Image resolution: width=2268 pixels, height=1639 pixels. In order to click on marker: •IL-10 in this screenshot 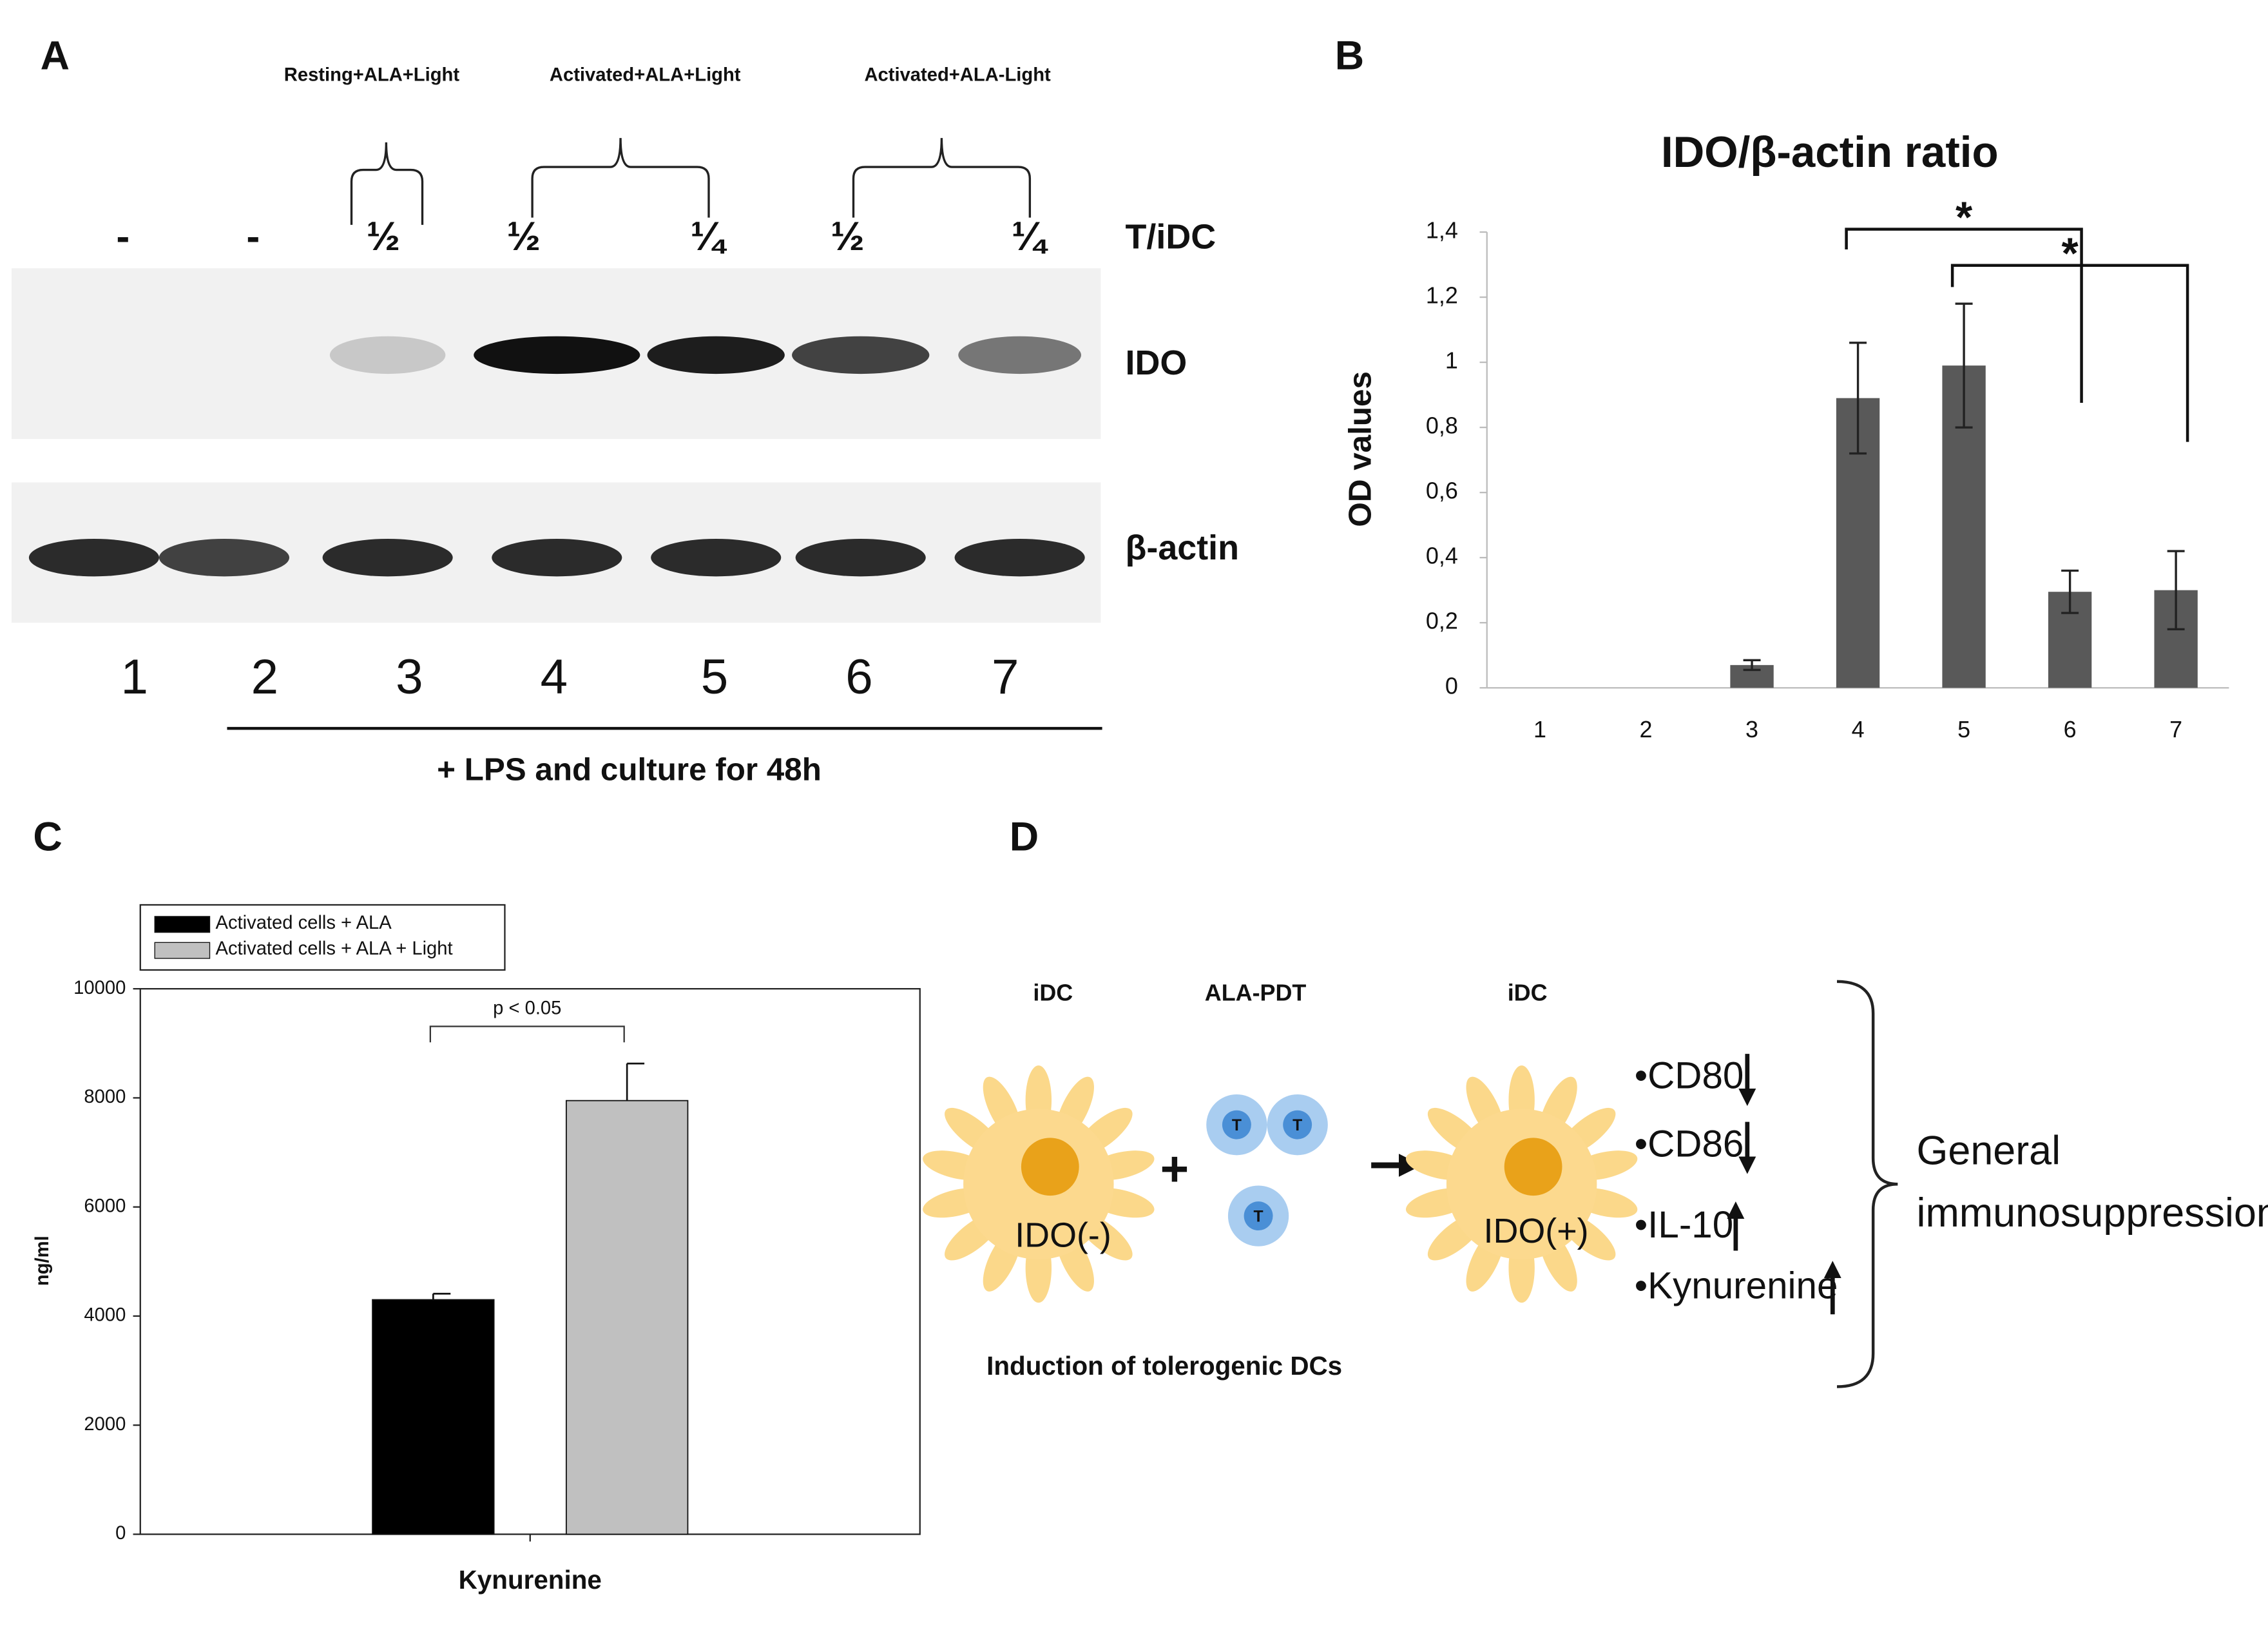, I will do `click(1684, 1225)`.